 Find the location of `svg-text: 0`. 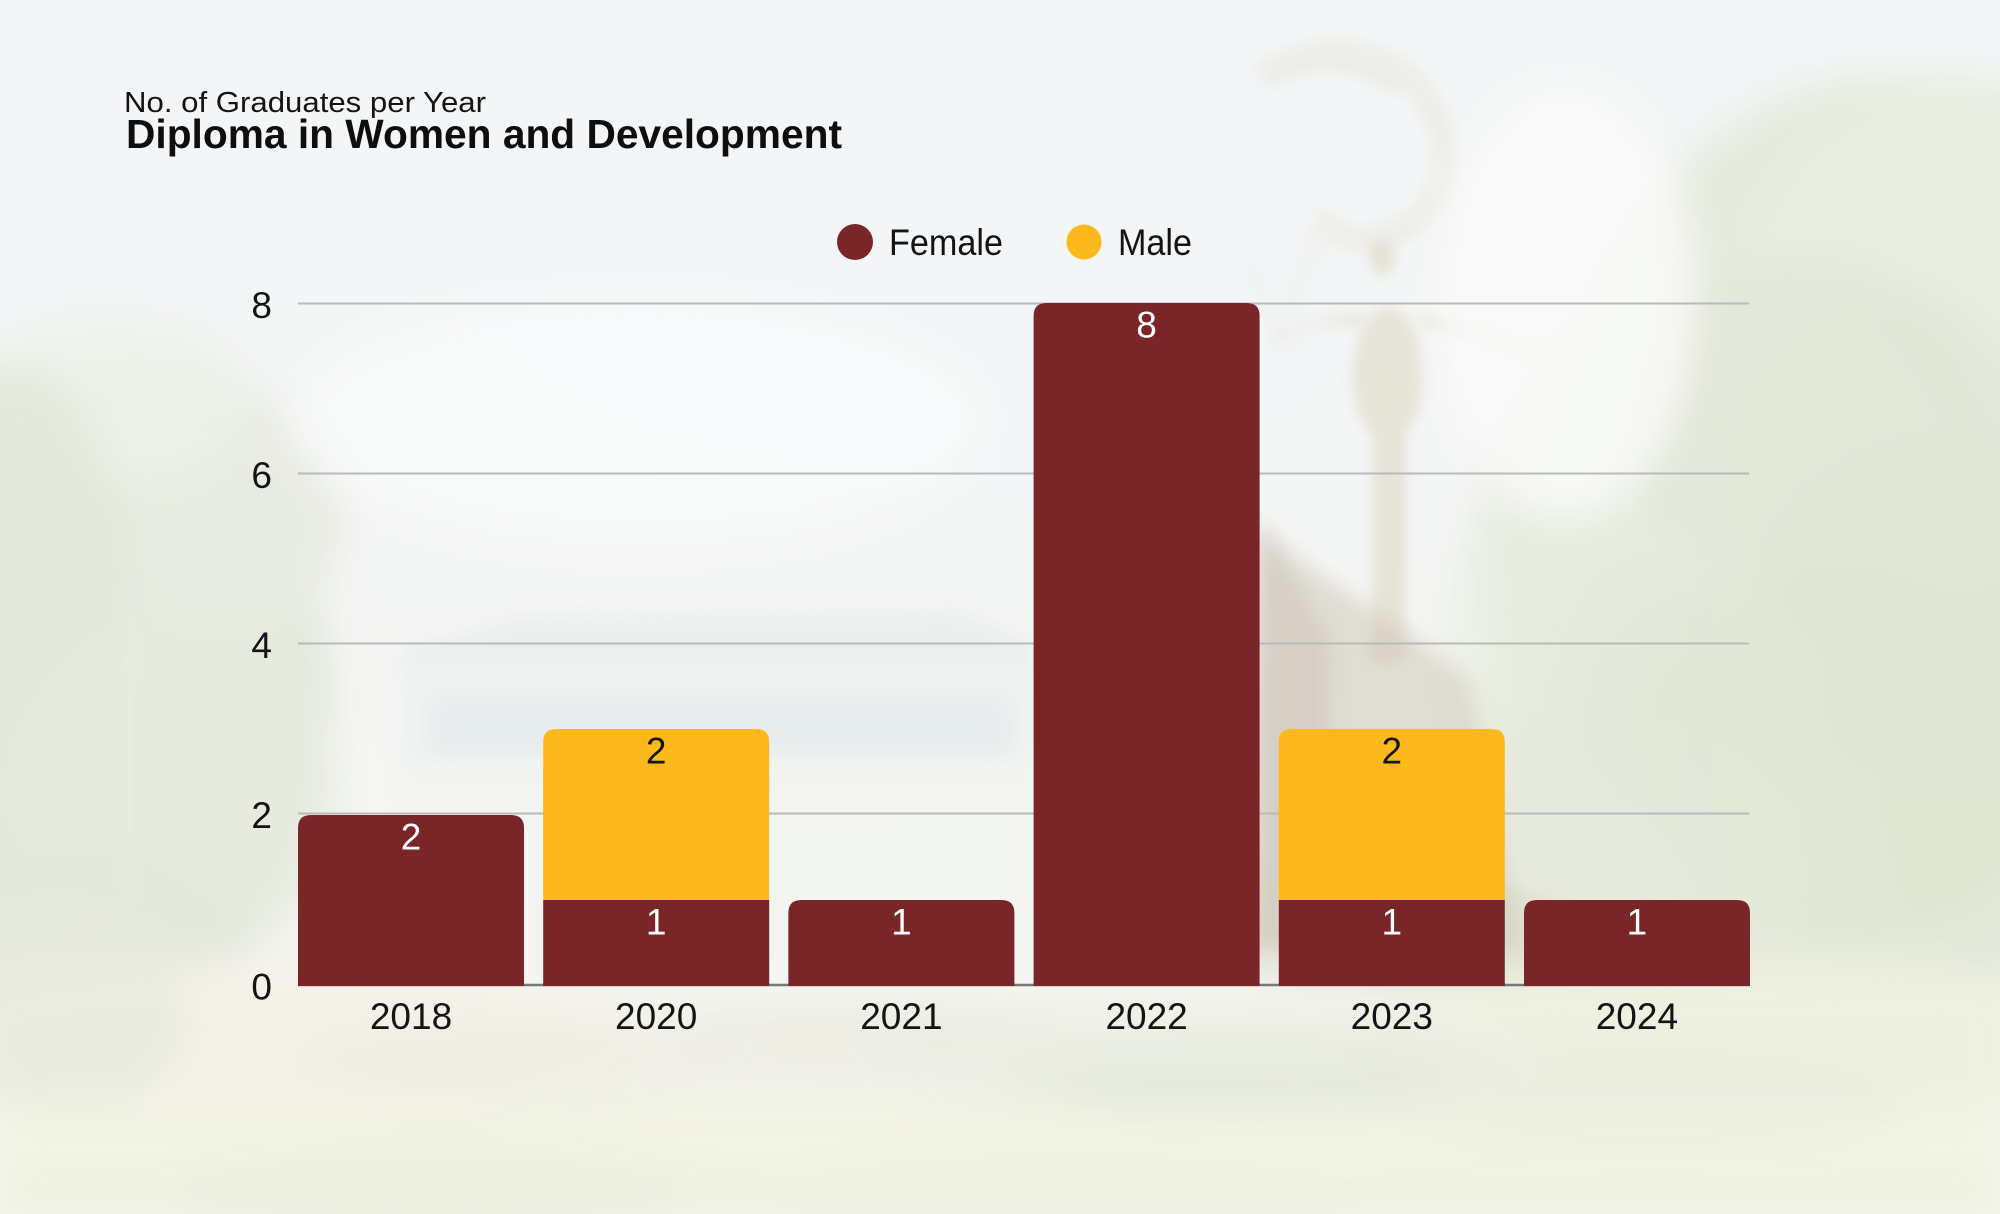

svg-text: 0 is located at coordinates (261, 987).